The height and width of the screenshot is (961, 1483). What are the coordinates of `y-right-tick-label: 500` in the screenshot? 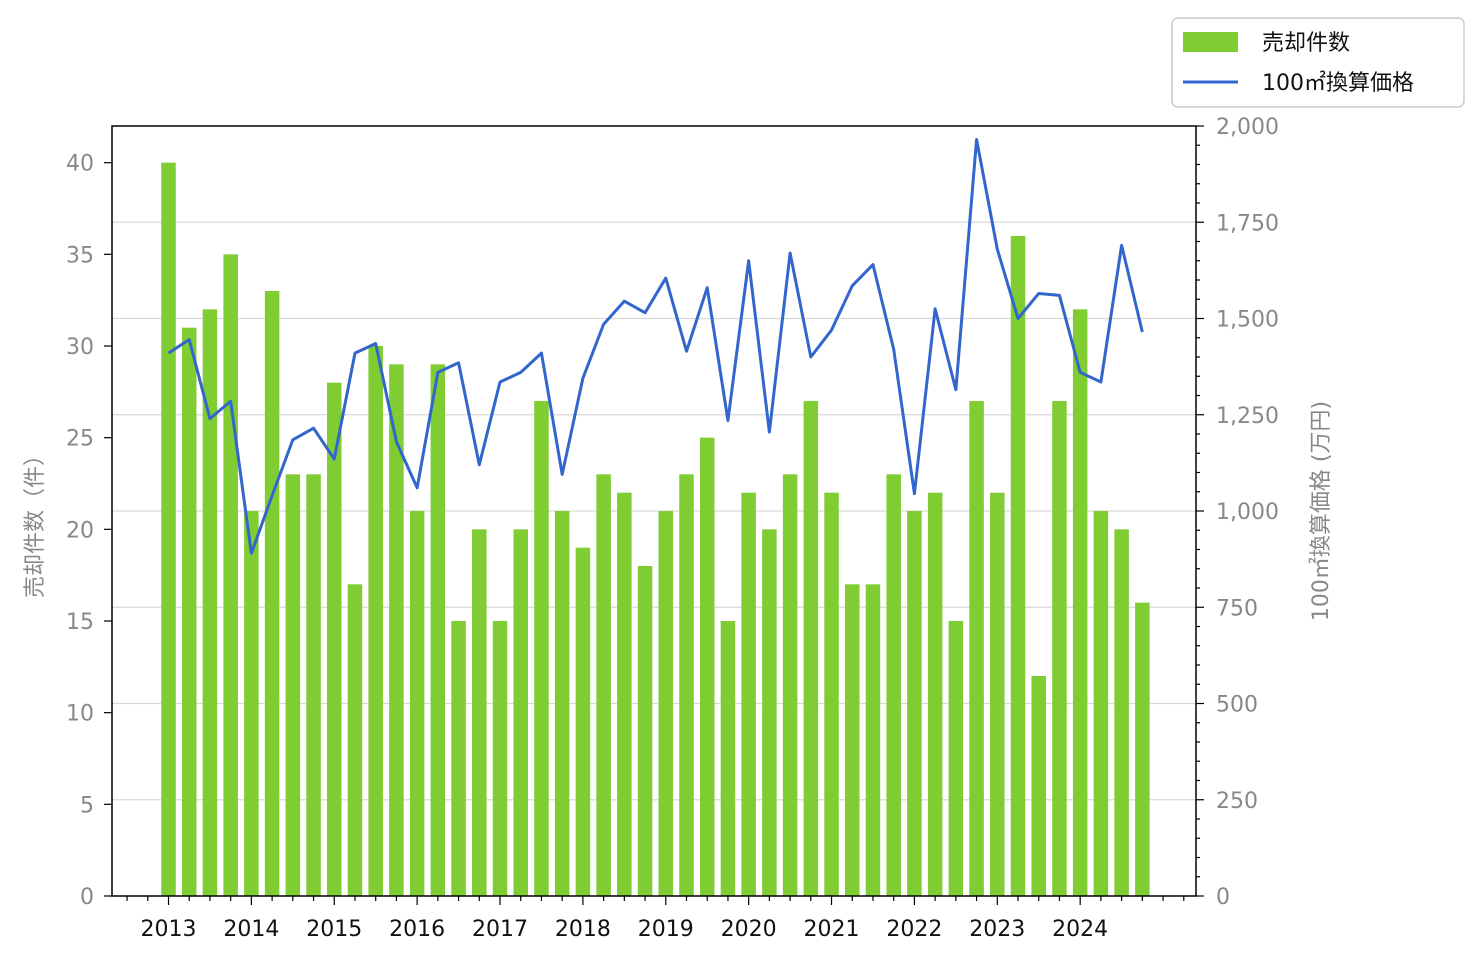 It's located at (1237, 705).